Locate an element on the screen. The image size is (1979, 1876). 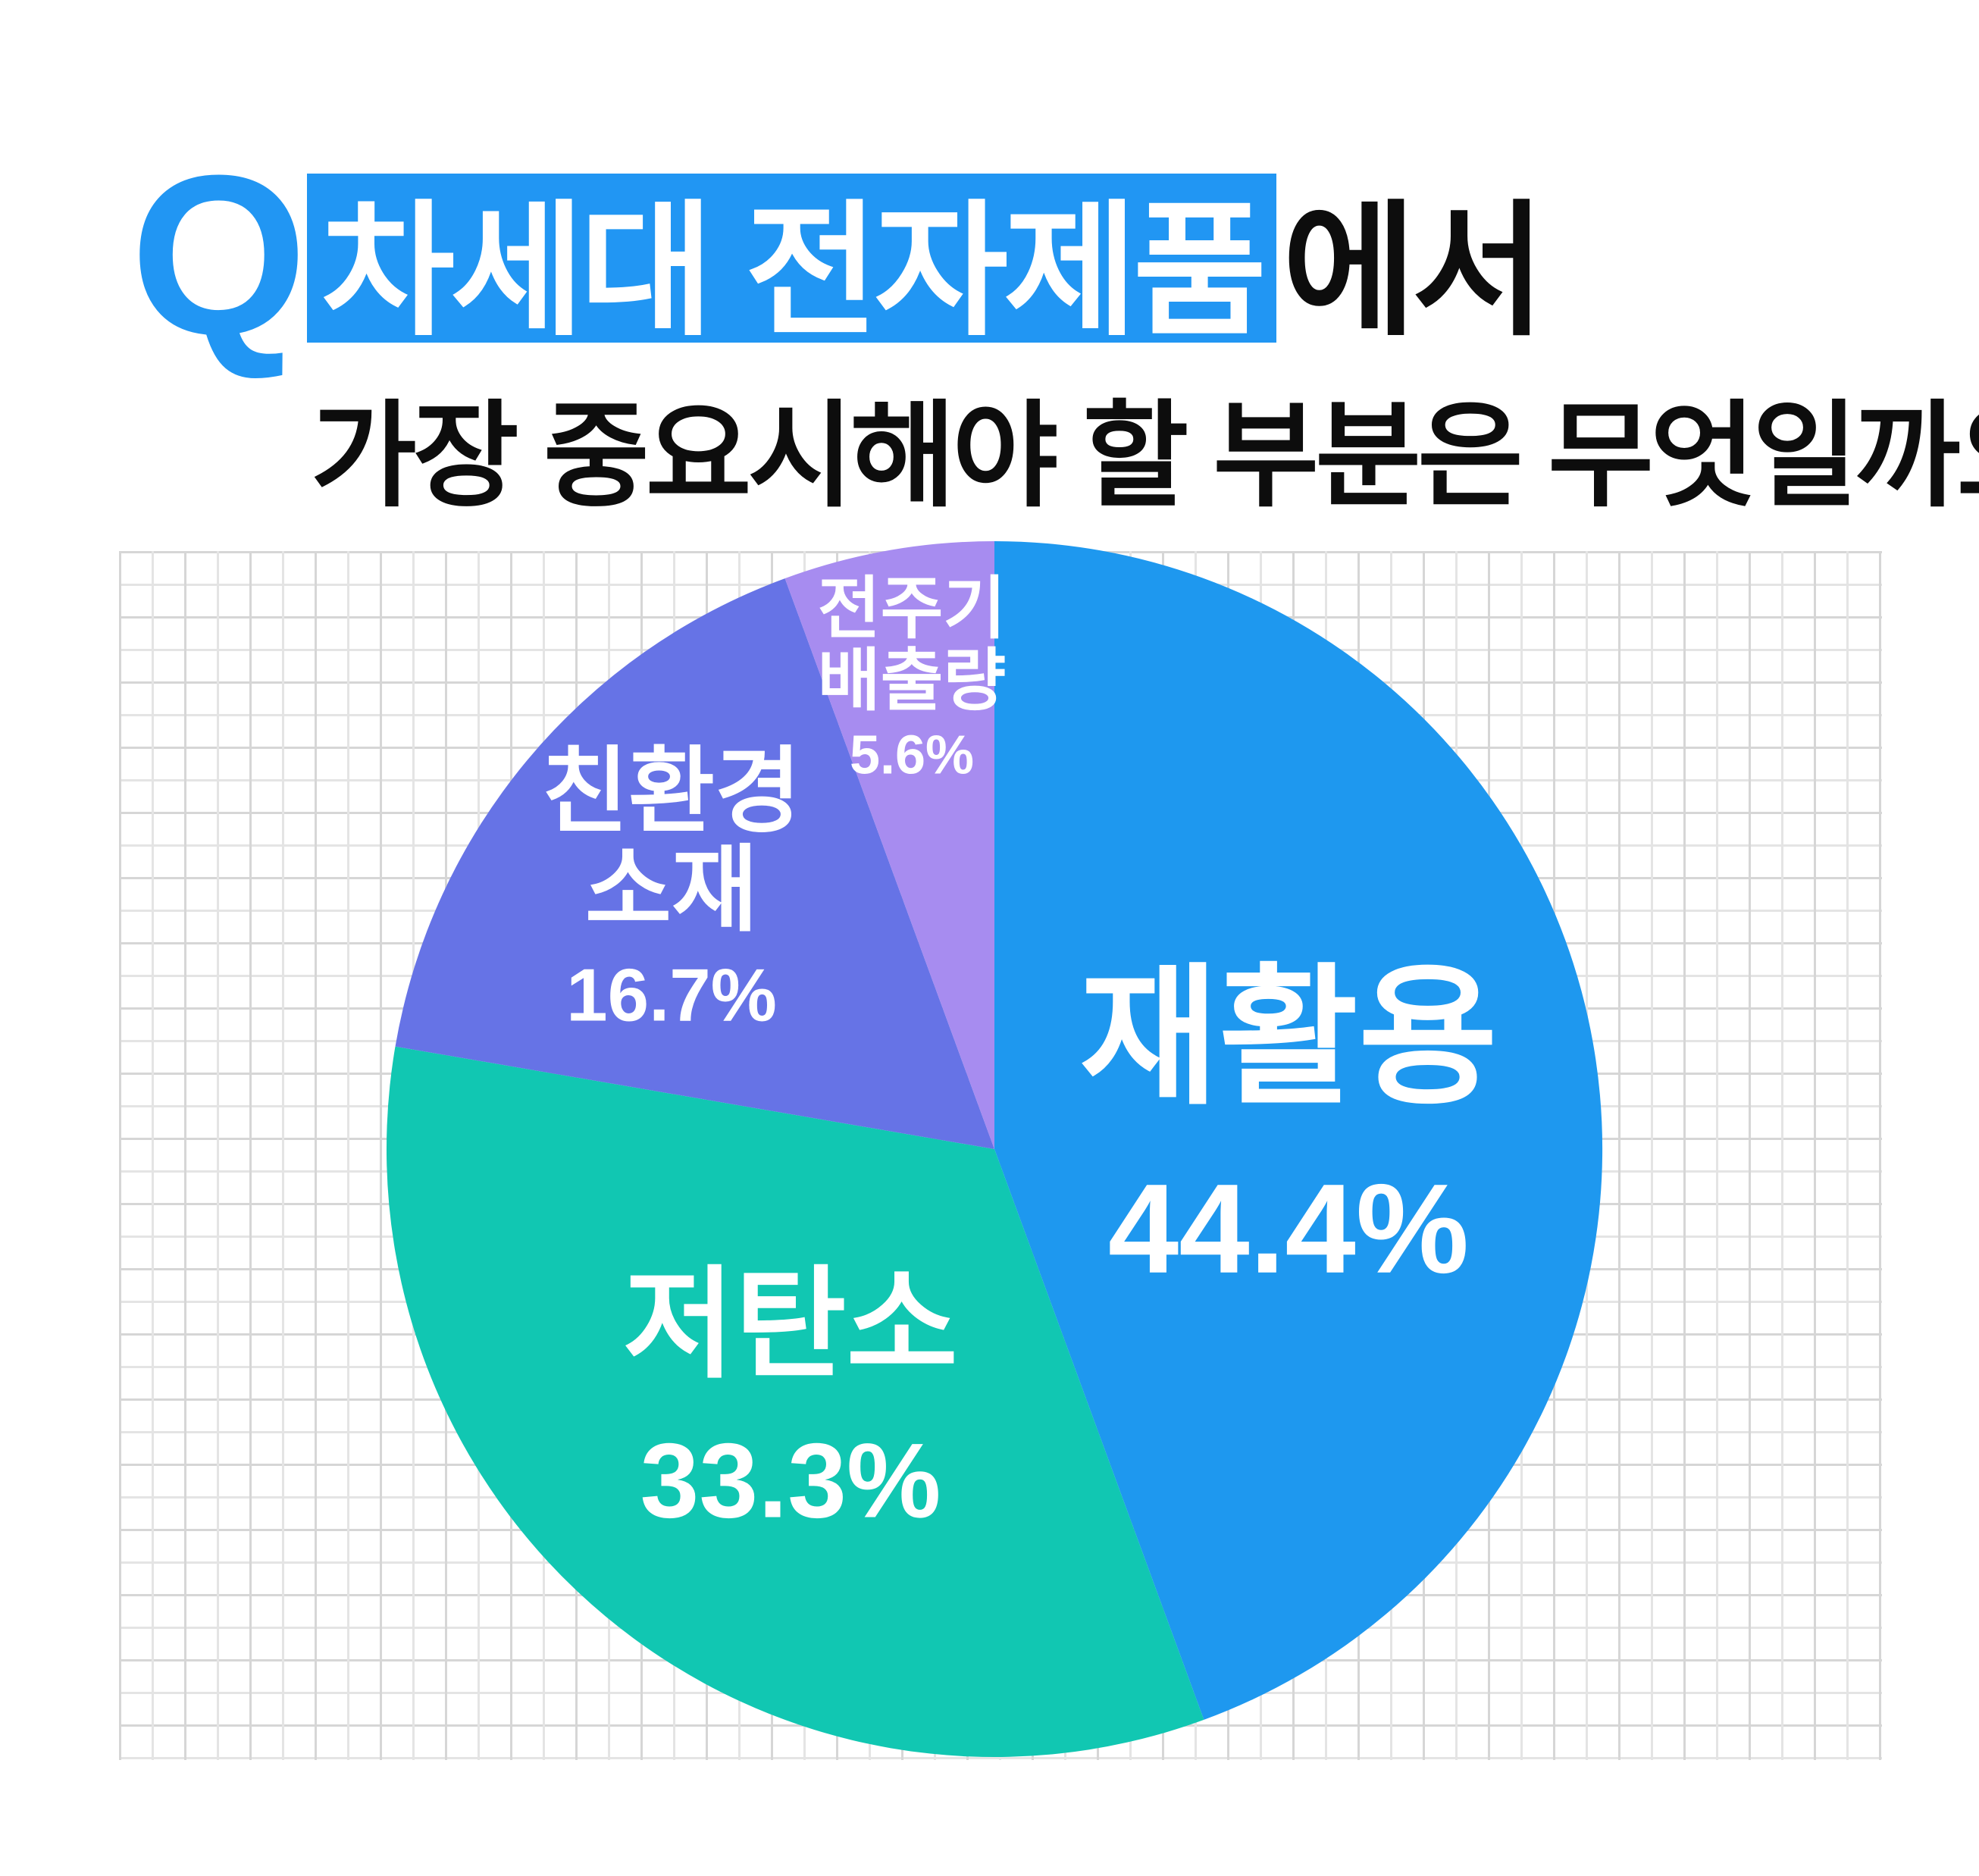
slice-name-lifecycle-emissions-line2: 배출량 is located at coordinates (912, 681).